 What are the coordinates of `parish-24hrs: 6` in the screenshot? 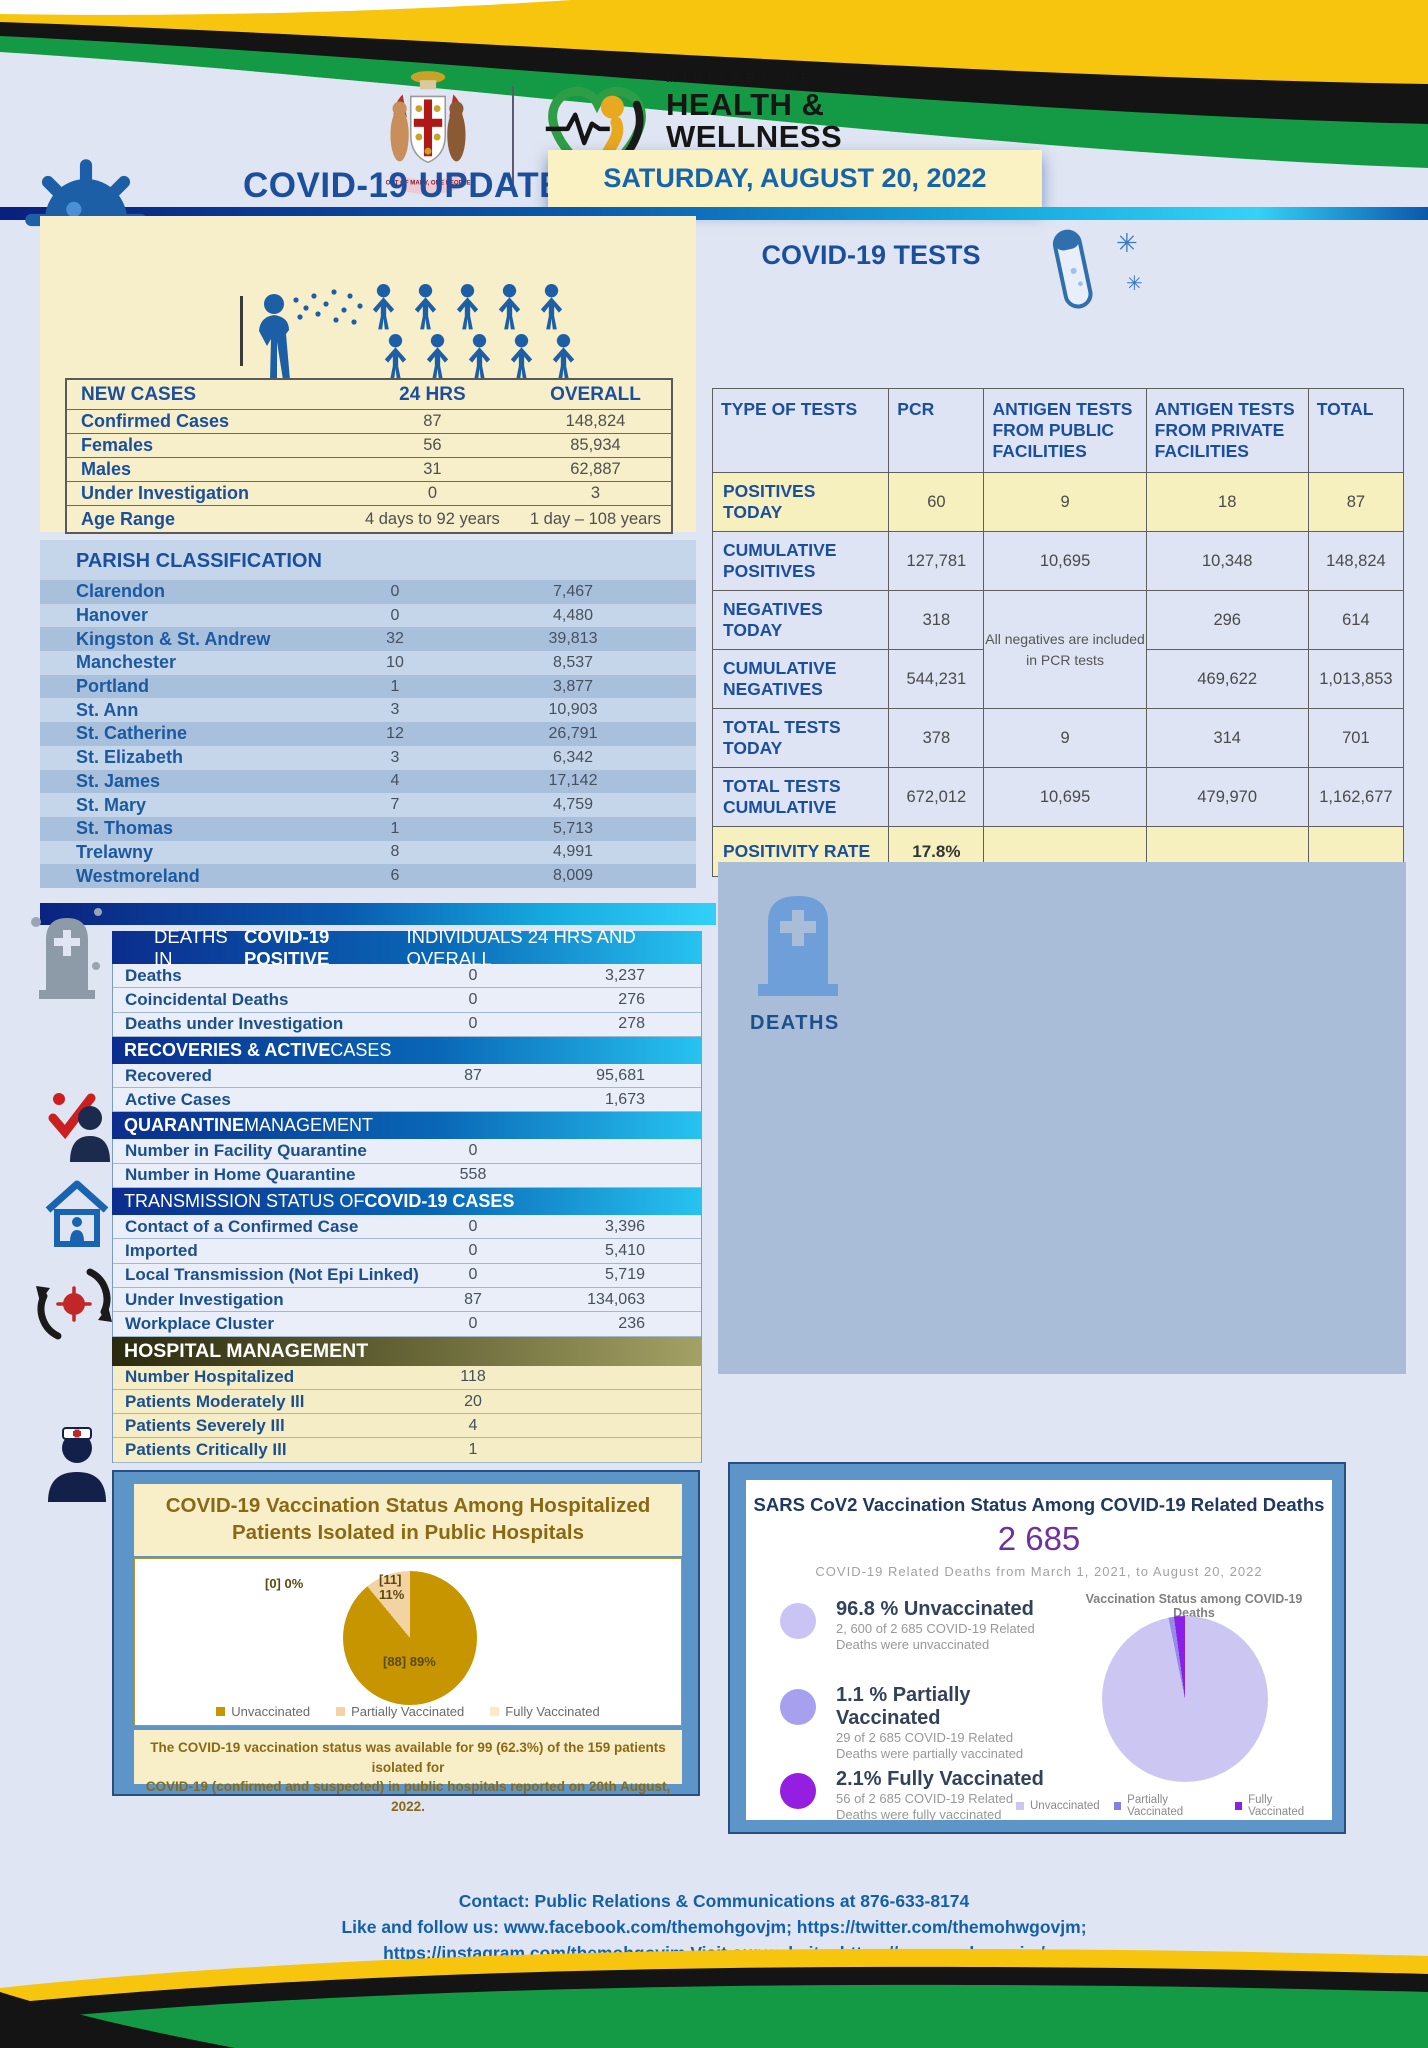 It's located at (395, 876).